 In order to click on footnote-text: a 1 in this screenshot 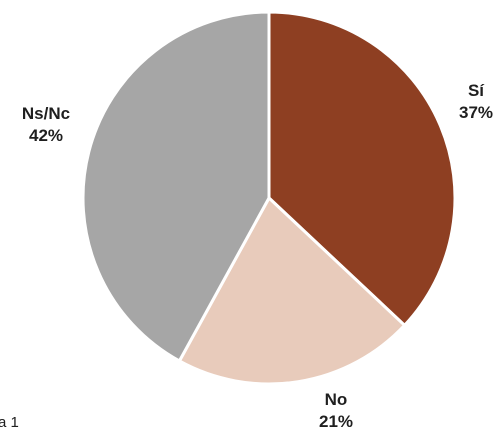, I will do `click(9, 422)`.